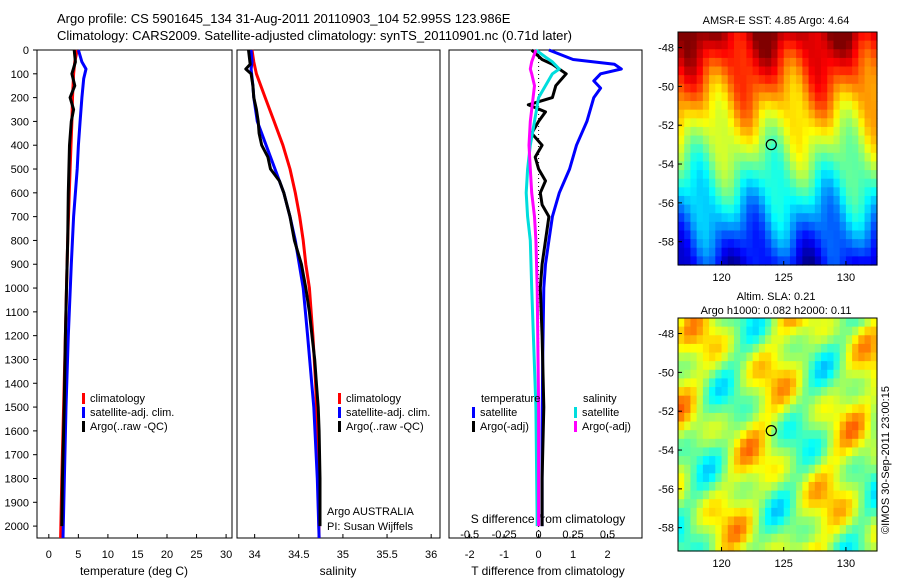 This screenshot has height=580, width=900. What do you see at coordinates (721, 278) in the screenshot?
I see `sst-map-xtick-label: 120` at bounding box center [721, 278].